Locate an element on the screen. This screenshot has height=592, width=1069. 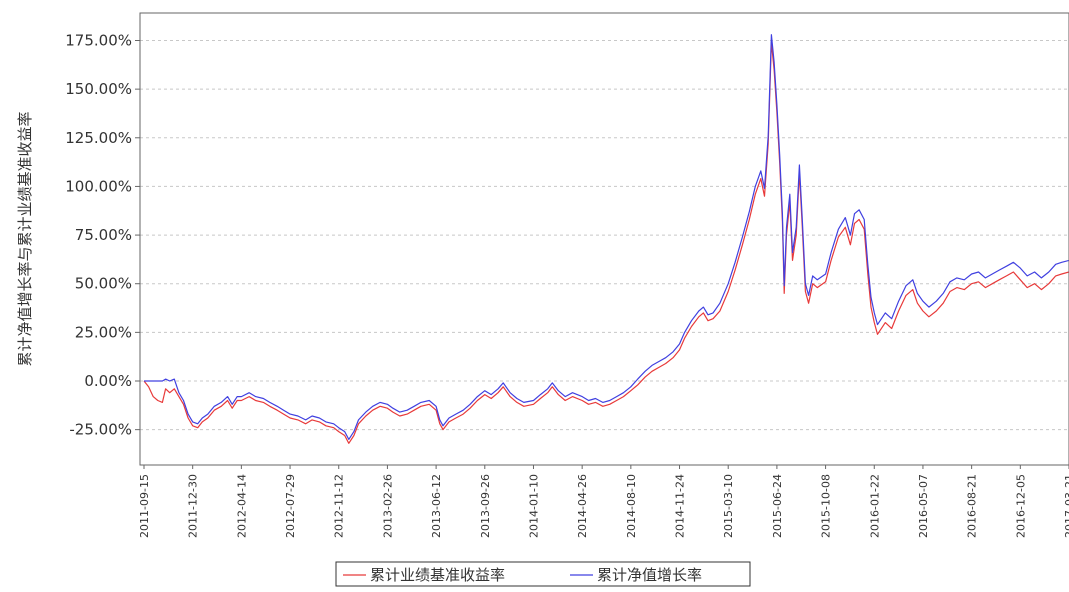
x-tick-label: 2014-08-10 is located at coordinates (631, 506).